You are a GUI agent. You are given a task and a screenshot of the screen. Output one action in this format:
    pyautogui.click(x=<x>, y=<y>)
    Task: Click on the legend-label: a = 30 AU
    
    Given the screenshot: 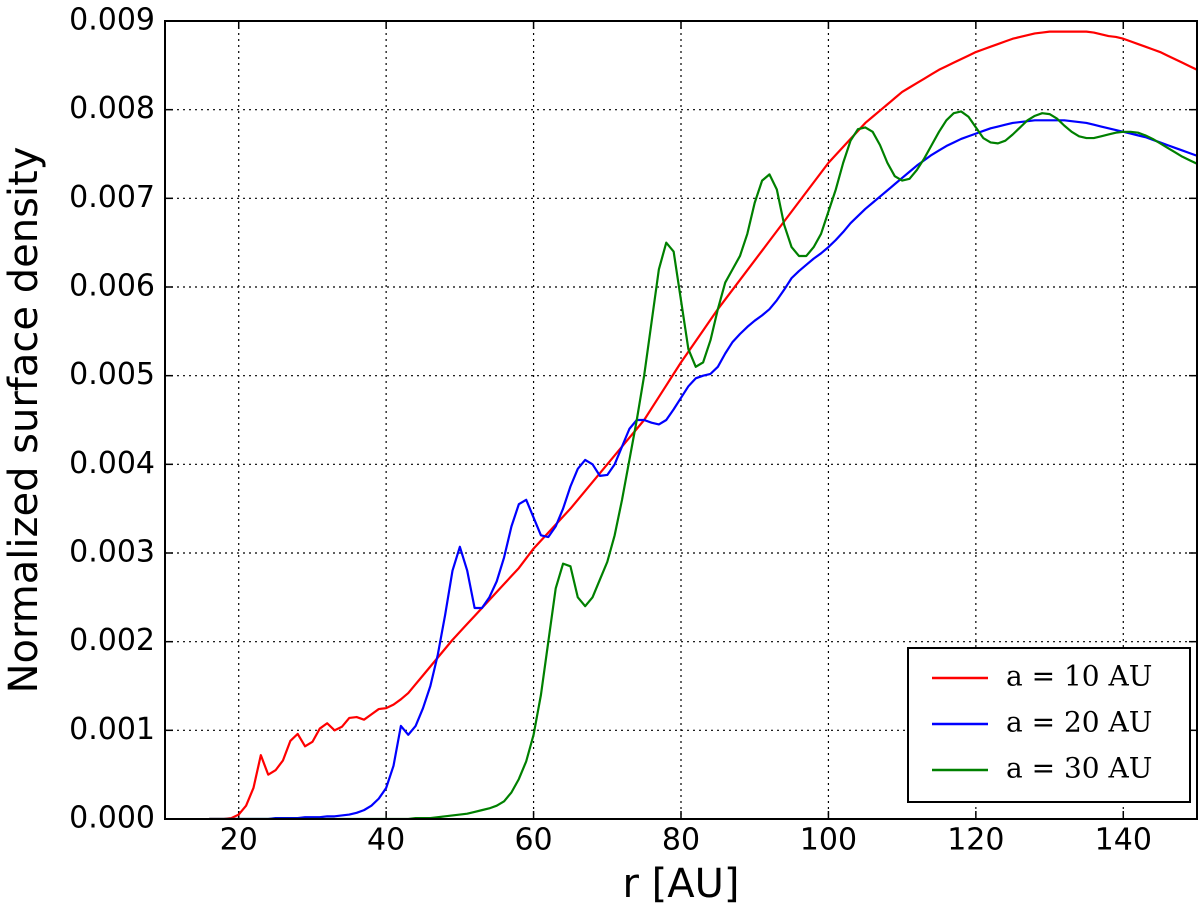 What is the action you would take?
    pyautogui.click(x=1079, y=768)
    